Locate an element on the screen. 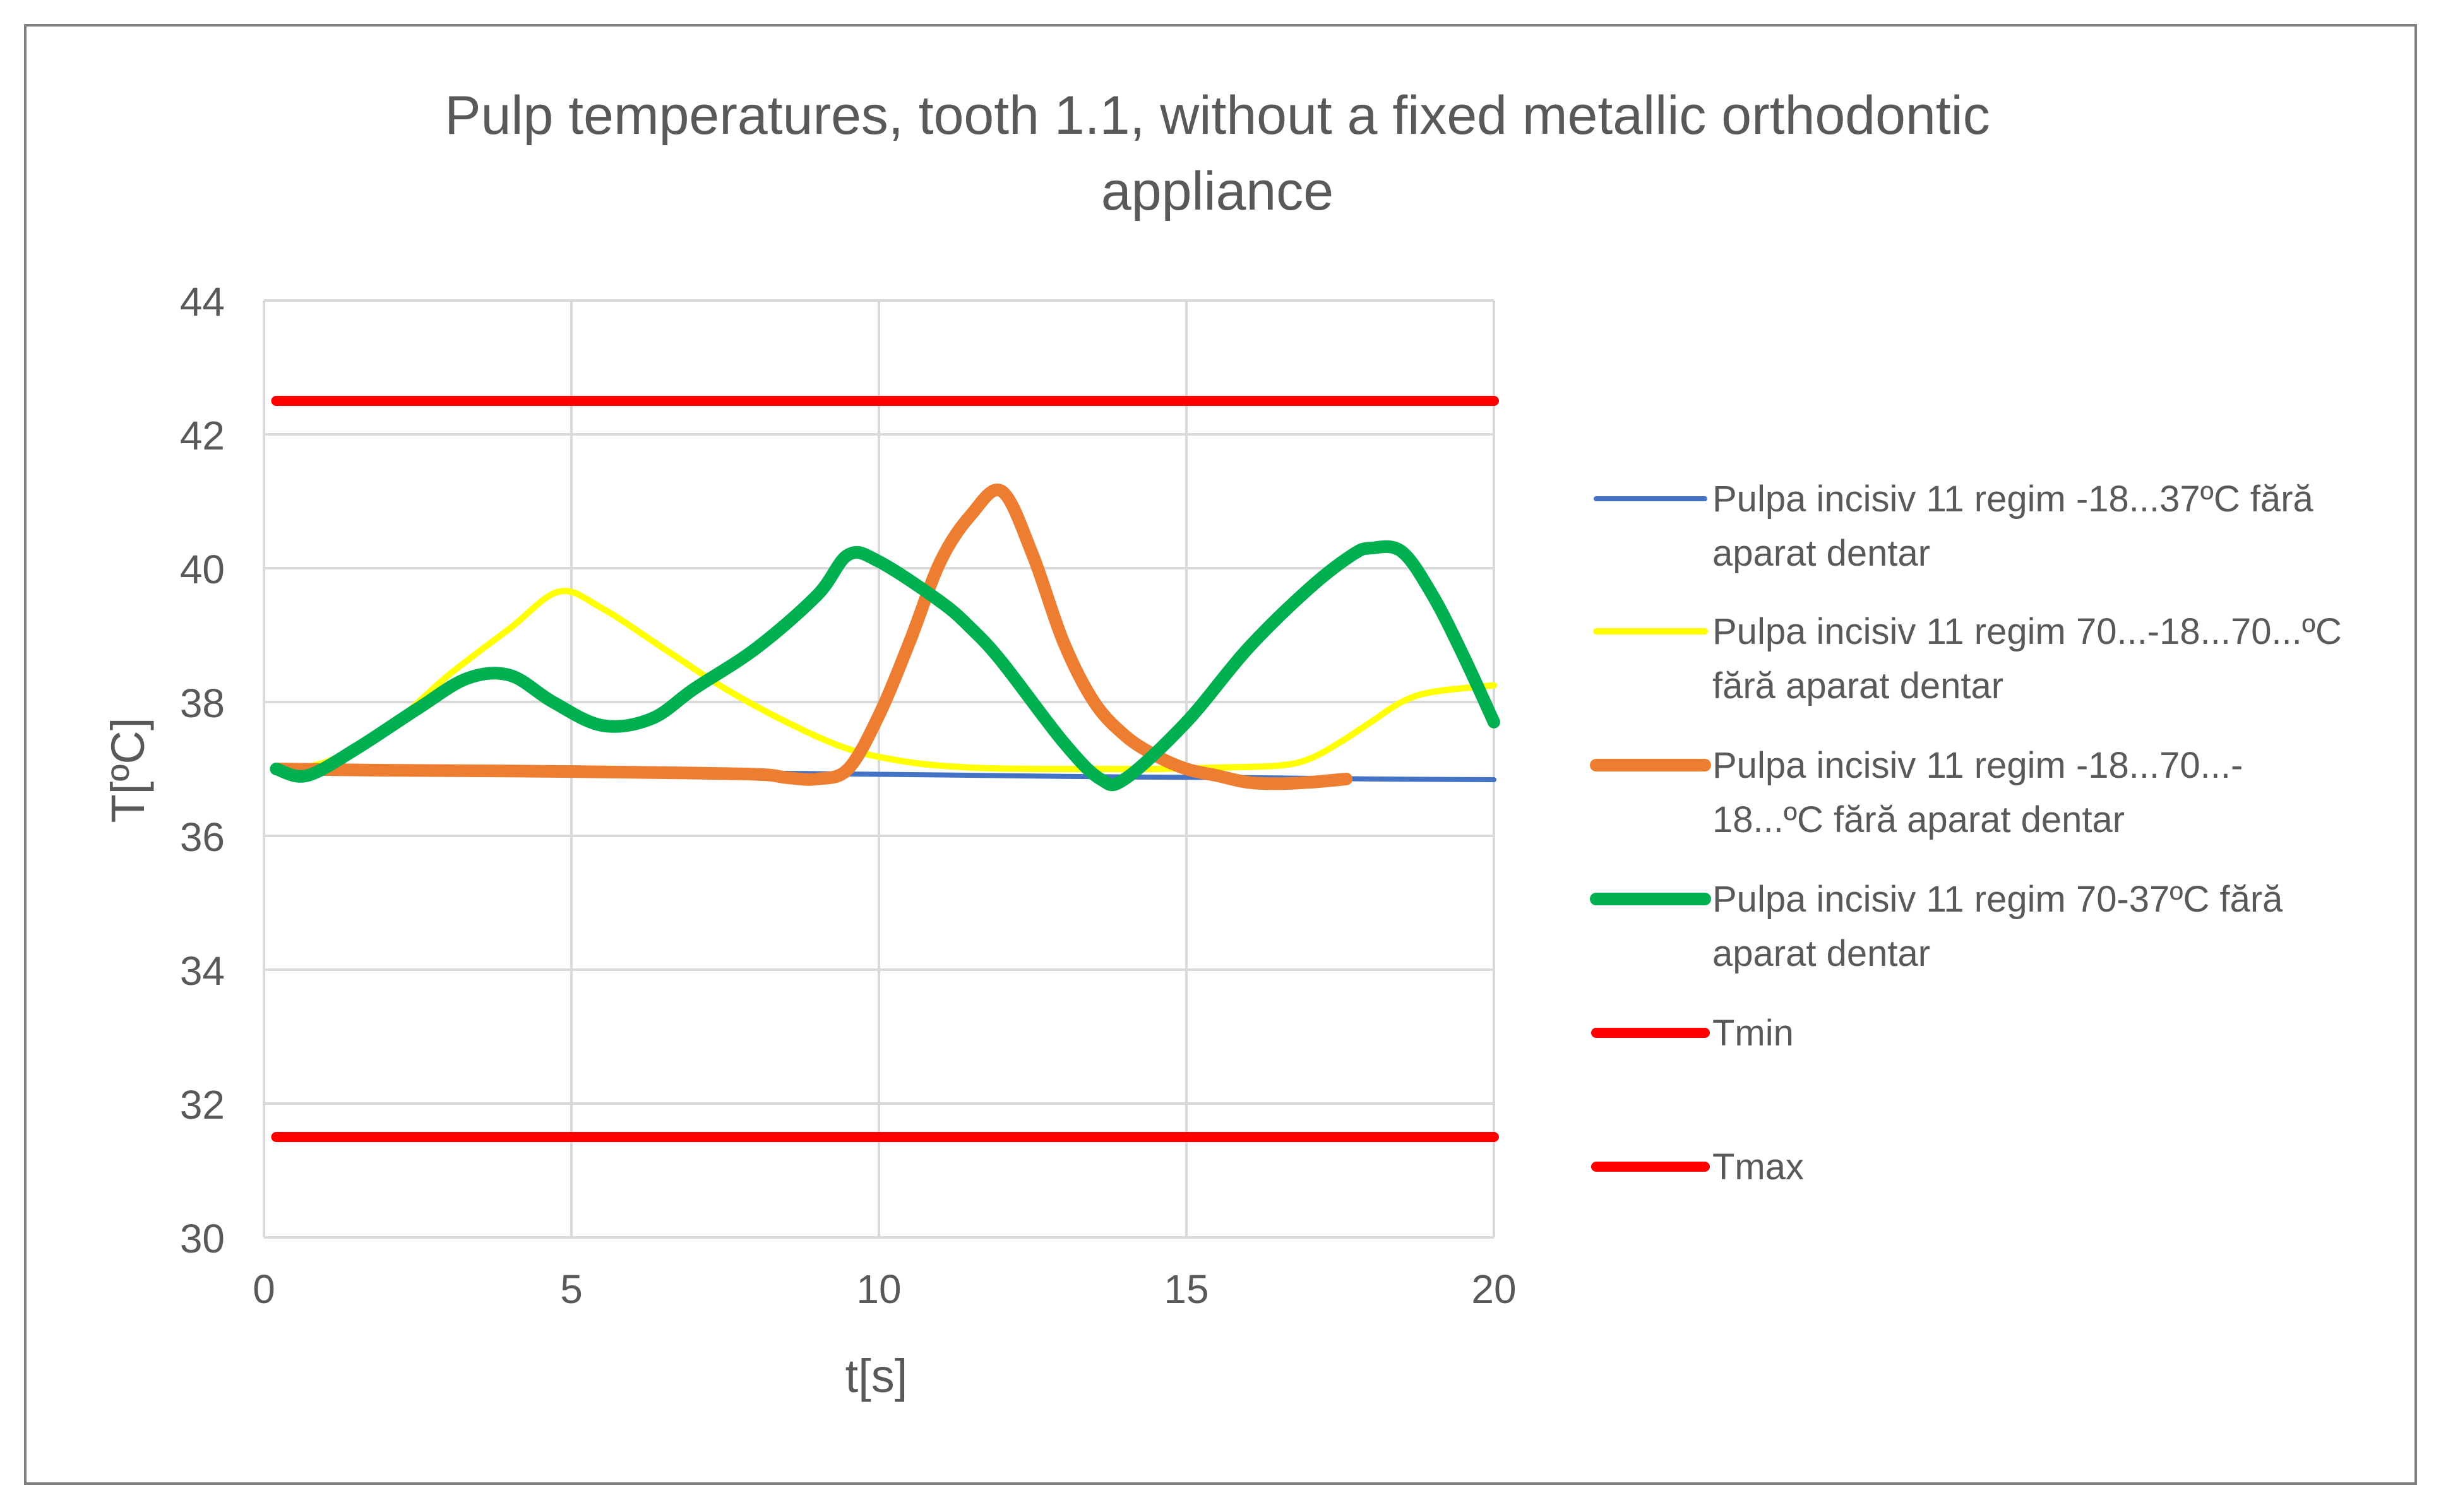 This screenshot has height=1512, width=2441. series-line-pulpa-incisiv-11-regim-70-37-c-f-r-aparat-dentar is located at coordinates (885, 666).